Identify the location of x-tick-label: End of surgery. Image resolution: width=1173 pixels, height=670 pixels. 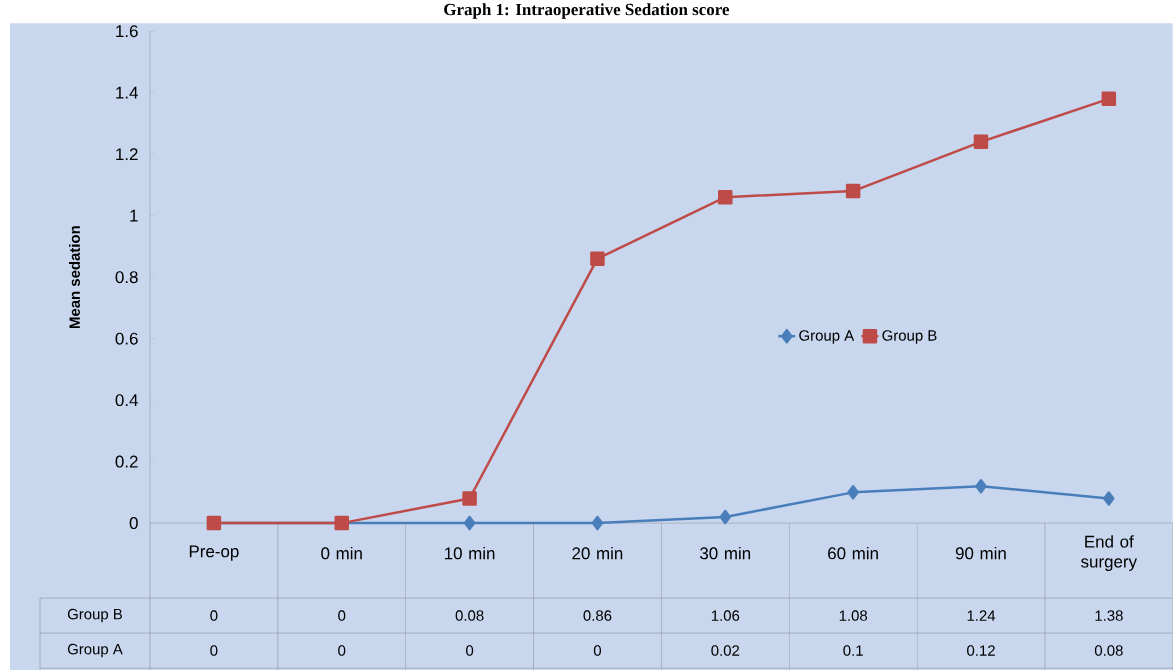
(1109, 553).